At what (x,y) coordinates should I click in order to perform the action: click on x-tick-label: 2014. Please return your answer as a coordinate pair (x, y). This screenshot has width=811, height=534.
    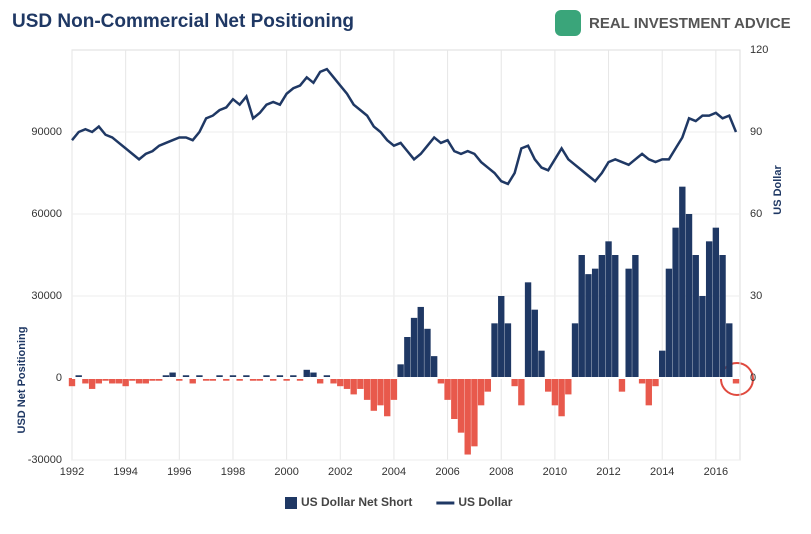
    Looking at the image, I should click on (662, 472).